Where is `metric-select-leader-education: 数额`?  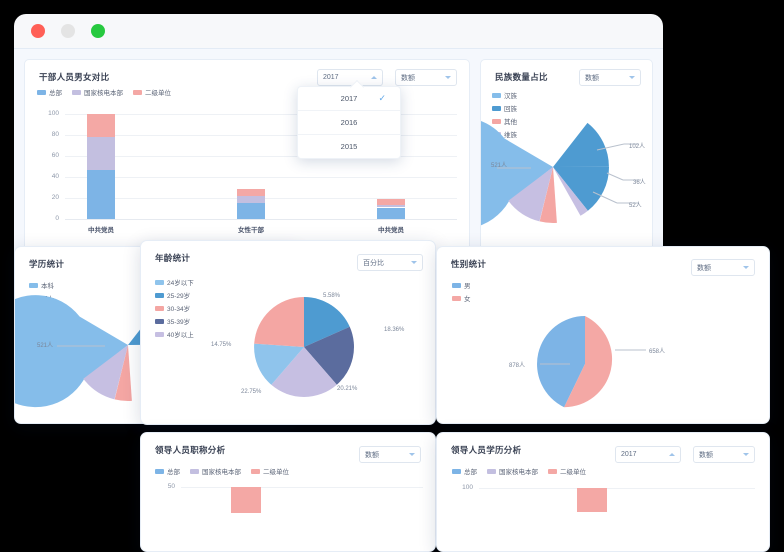
metric-select-leader-education: 数额 is located at coordinates (724, 454).